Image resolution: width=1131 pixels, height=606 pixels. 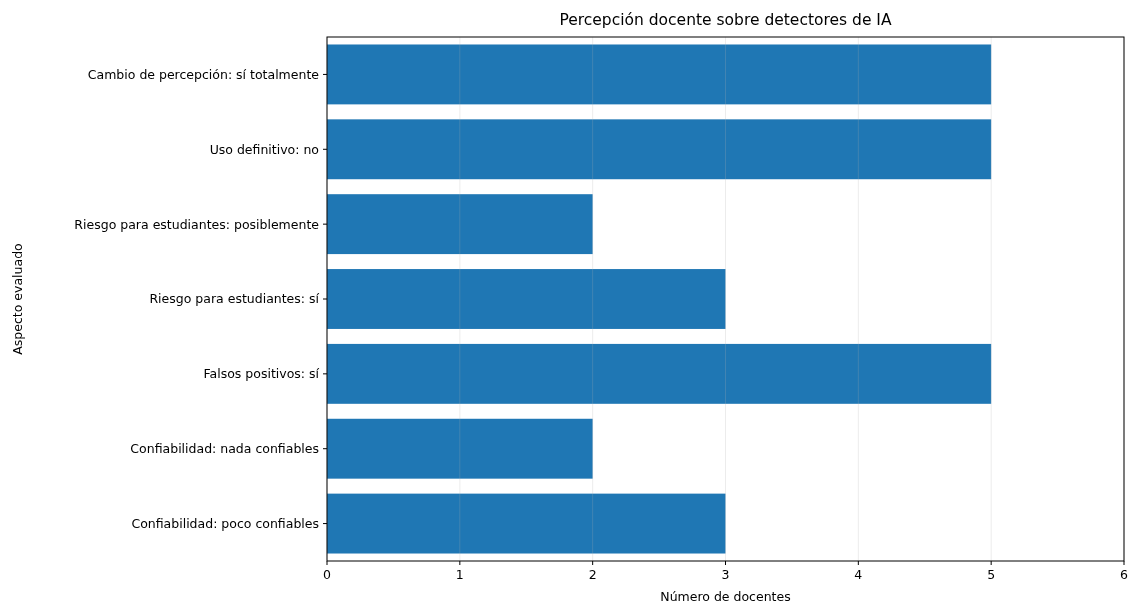 What do you see at coordinates (203, 74) in the screenshot?
I see `y-tick-label: Cambio de percepción: sí totalmente` at bounding box center [203, 74].